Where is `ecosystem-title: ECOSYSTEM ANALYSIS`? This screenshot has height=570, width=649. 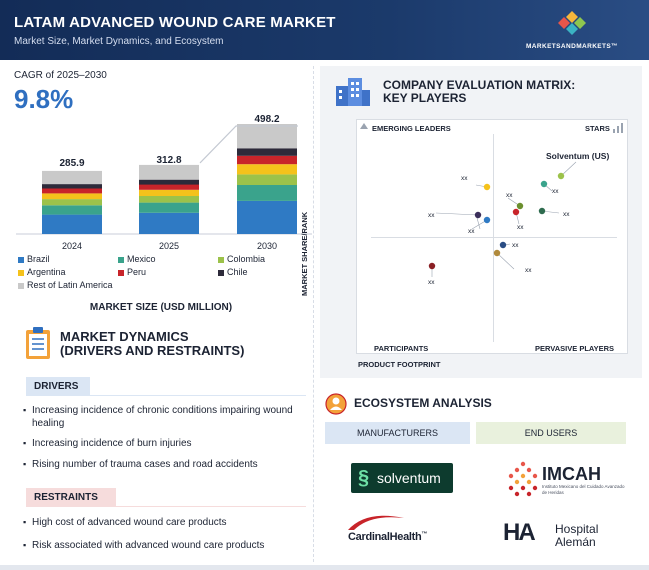
ecosystem-title: ECOSYSTEM ANALYSIS is located at coordinates (423, 403).